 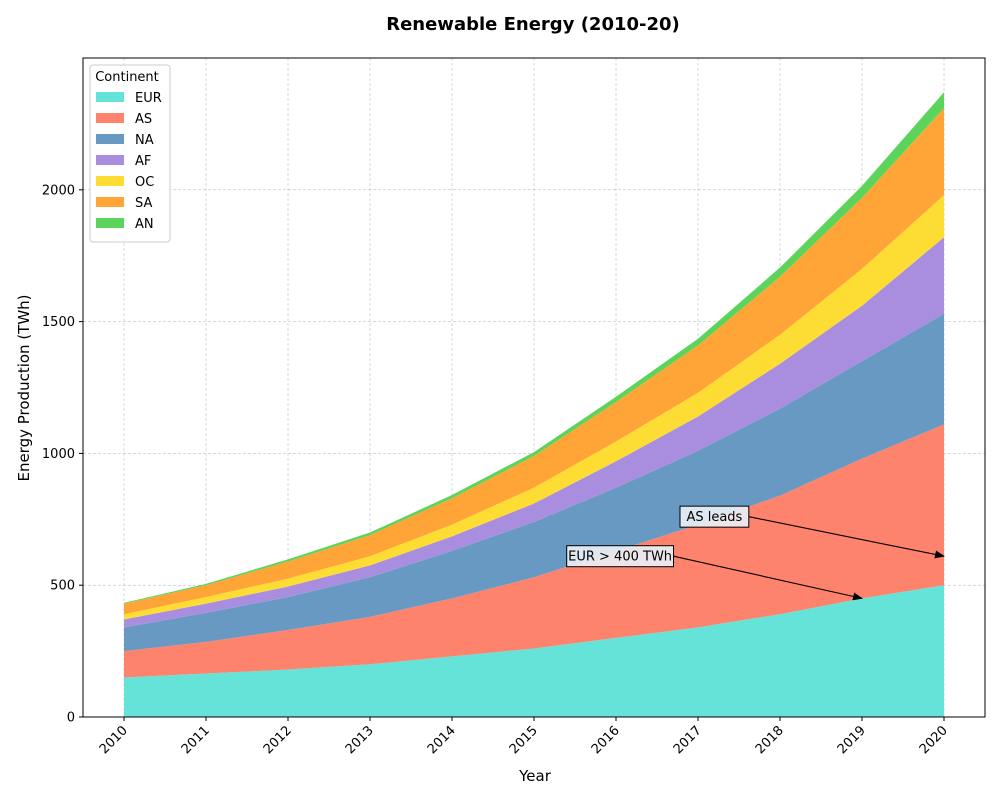 What do you see at coordinates (71, 718) in the screenshot?
I see `y-tick-label: 0` at bounding box center [71, 718].